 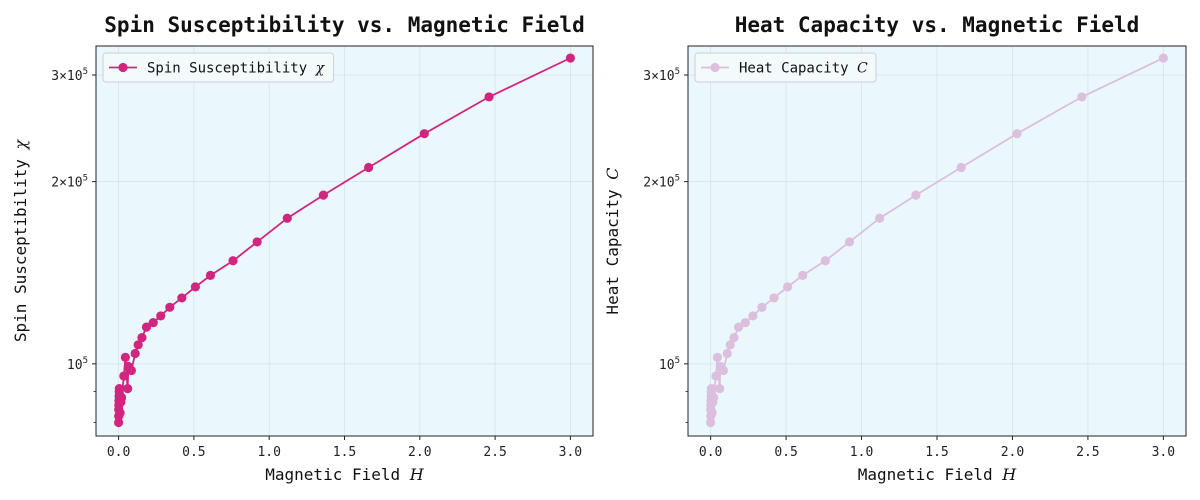 What do you see at coordinates (20, 145) in the screenshot?
I see `y-axis-label-symbol: χ` at bounding box center [20, 145].